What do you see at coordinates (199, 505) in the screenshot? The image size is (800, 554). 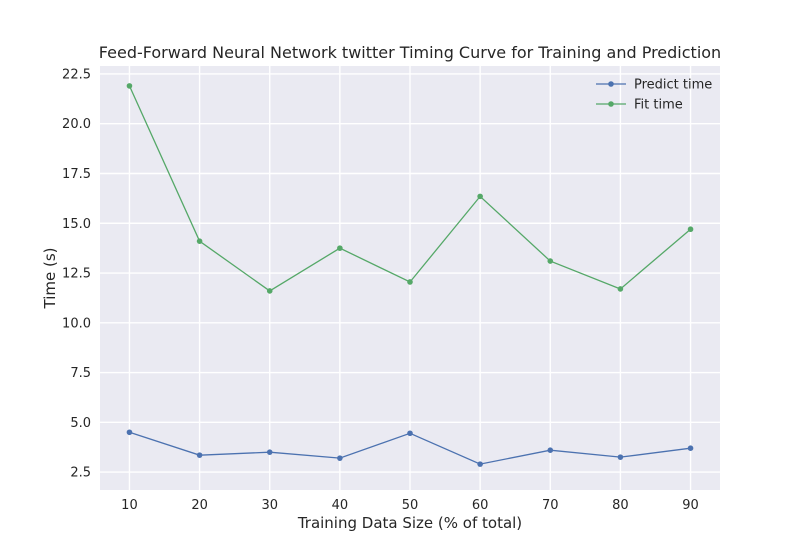 I see `x-tick-label: 20` at bounding box center [199, 505].